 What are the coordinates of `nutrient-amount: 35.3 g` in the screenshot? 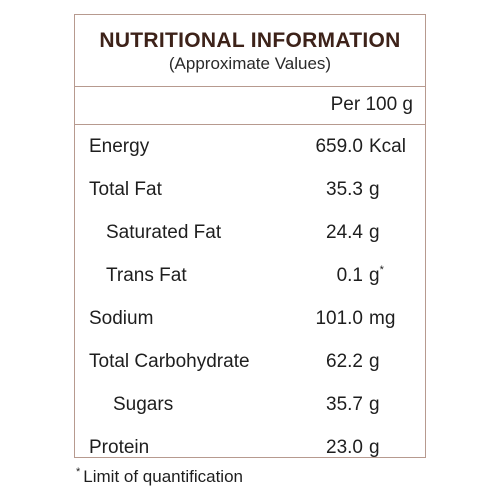 It's located at (364, 189).